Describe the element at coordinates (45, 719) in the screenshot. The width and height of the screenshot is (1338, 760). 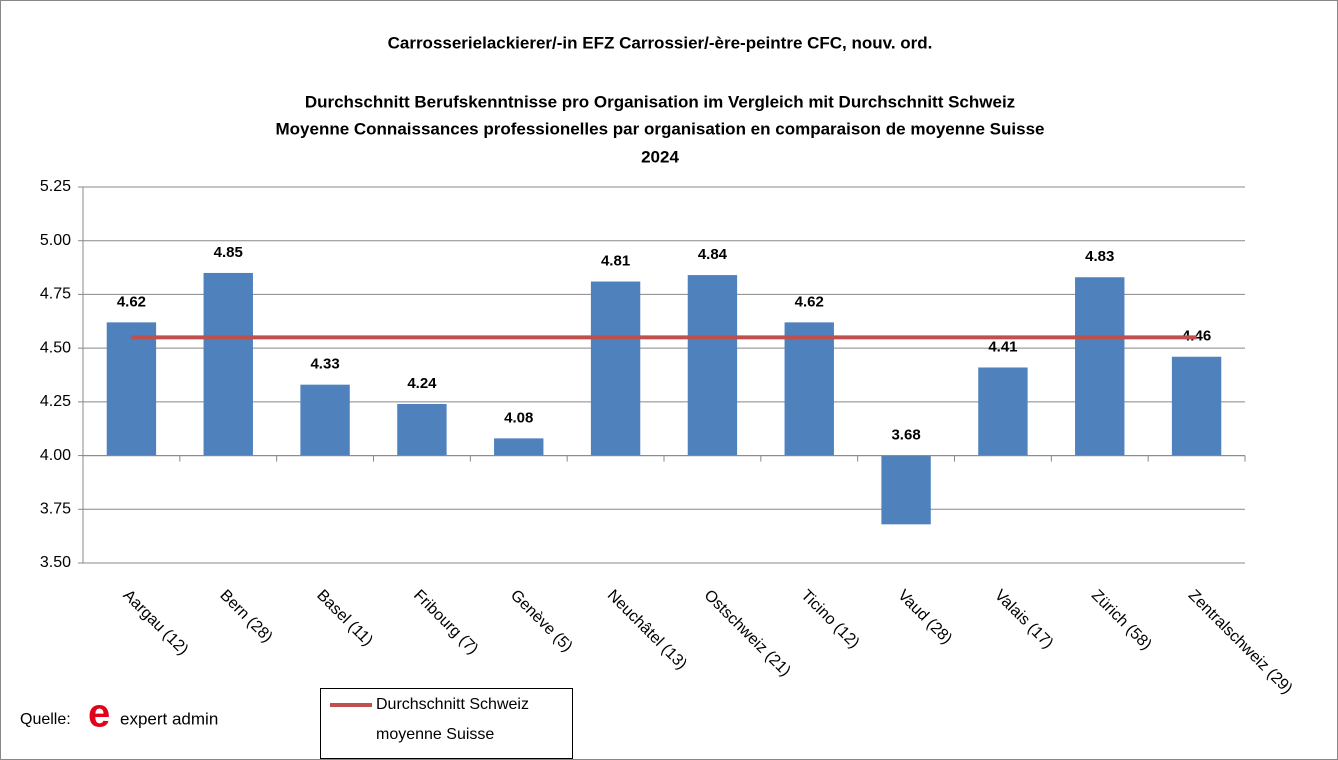
I see `source-label: Quelle:` at that location.